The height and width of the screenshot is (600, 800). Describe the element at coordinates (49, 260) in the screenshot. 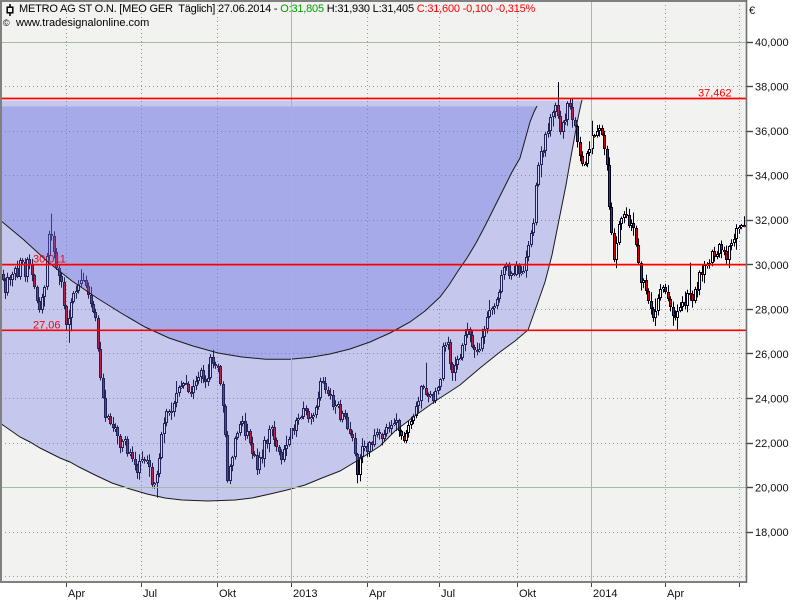

I see `svg-text: 30,011` at that location.